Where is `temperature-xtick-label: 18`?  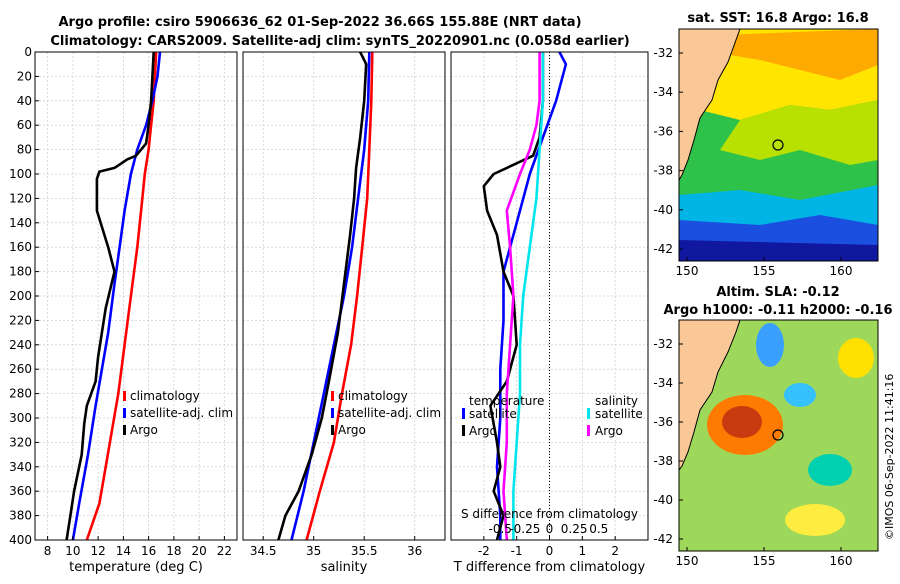 temperature-xtick-label: 18 is located at coordinates (173, 551).